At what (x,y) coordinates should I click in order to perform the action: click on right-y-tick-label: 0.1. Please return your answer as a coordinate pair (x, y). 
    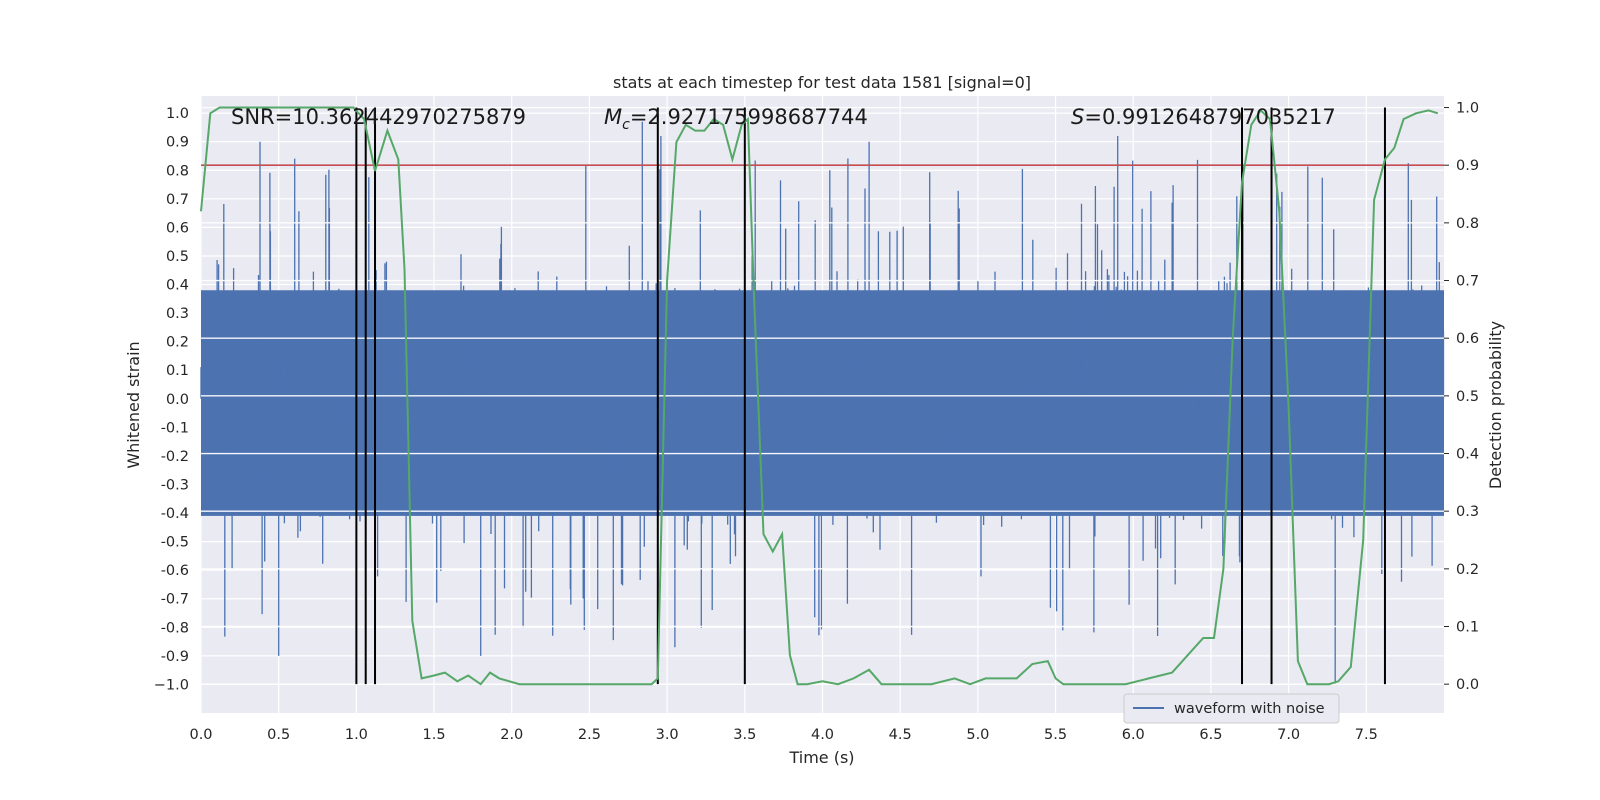
    Looking at the image, I should click on (1467, 628).